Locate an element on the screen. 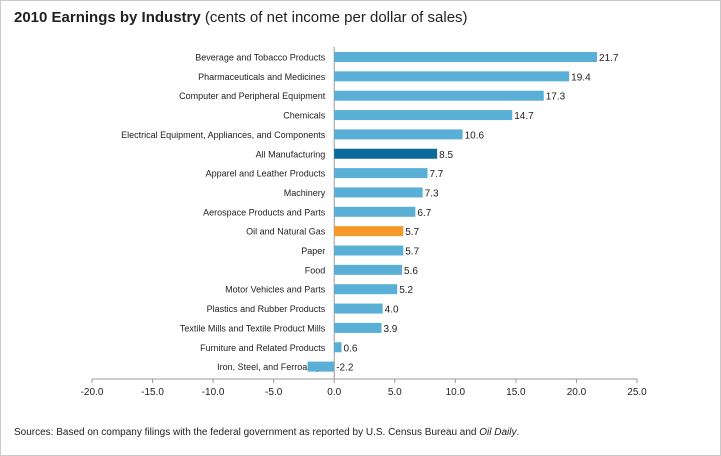  chart-title: 2010 Earnings by Industry is located at coordinates (107, 17).